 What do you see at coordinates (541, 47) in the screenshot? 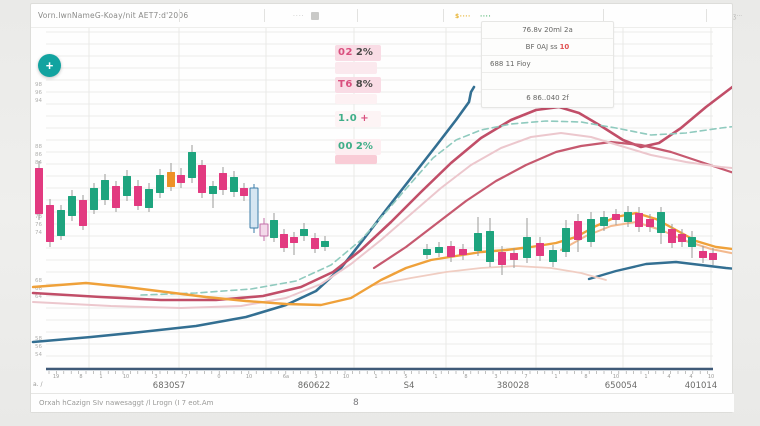
I see `info-text: BF 0AJ ss` at bounding box center [541, 47].